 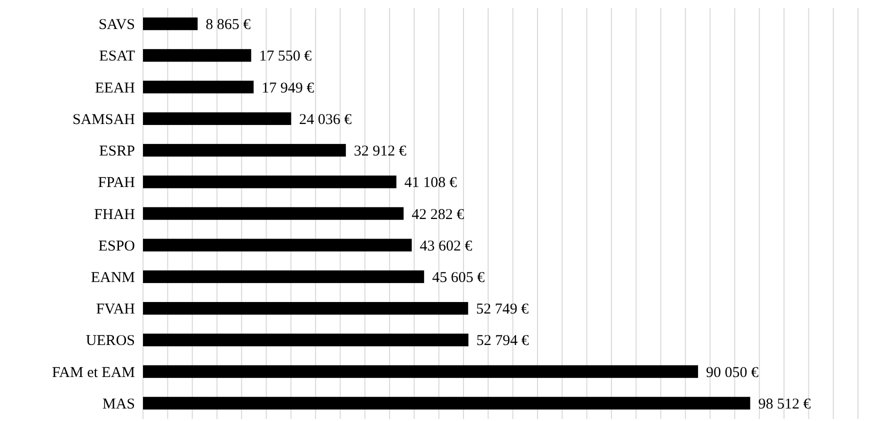 I want to click on data-label: 8 865 €, so click(x=229, y=25).